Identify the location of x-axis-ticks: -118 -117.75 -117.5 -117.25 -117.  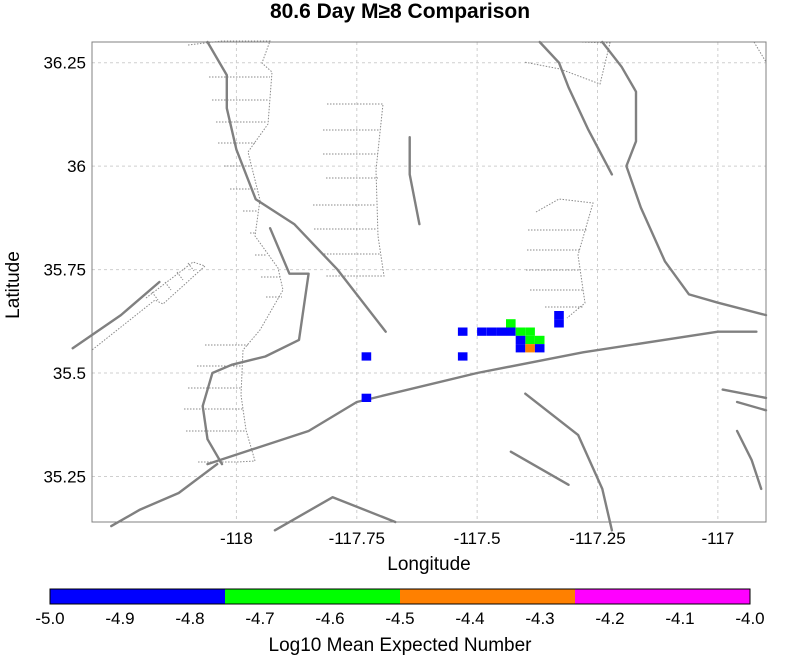
(477, 538).